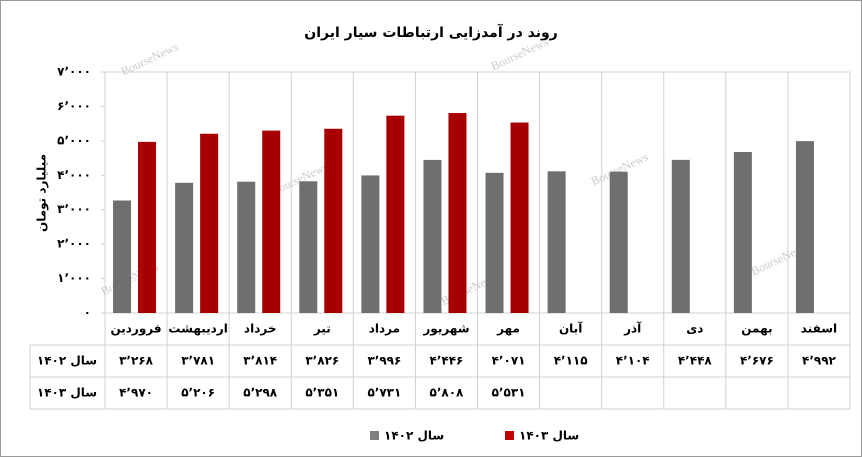  What do you see at coordinates (74, 106) in the screenshot?
I see `y-tick-label: ۶٬۰۰۰` at bounding box center [74, 106].